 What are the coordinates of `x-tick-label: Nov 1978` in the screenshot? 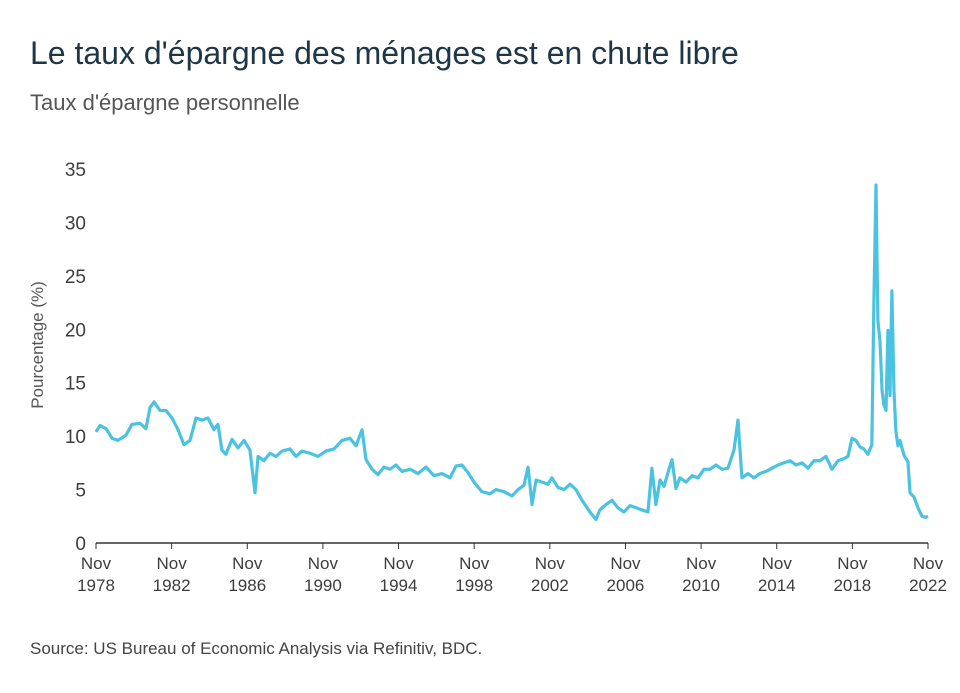 It's located at (96, 574).